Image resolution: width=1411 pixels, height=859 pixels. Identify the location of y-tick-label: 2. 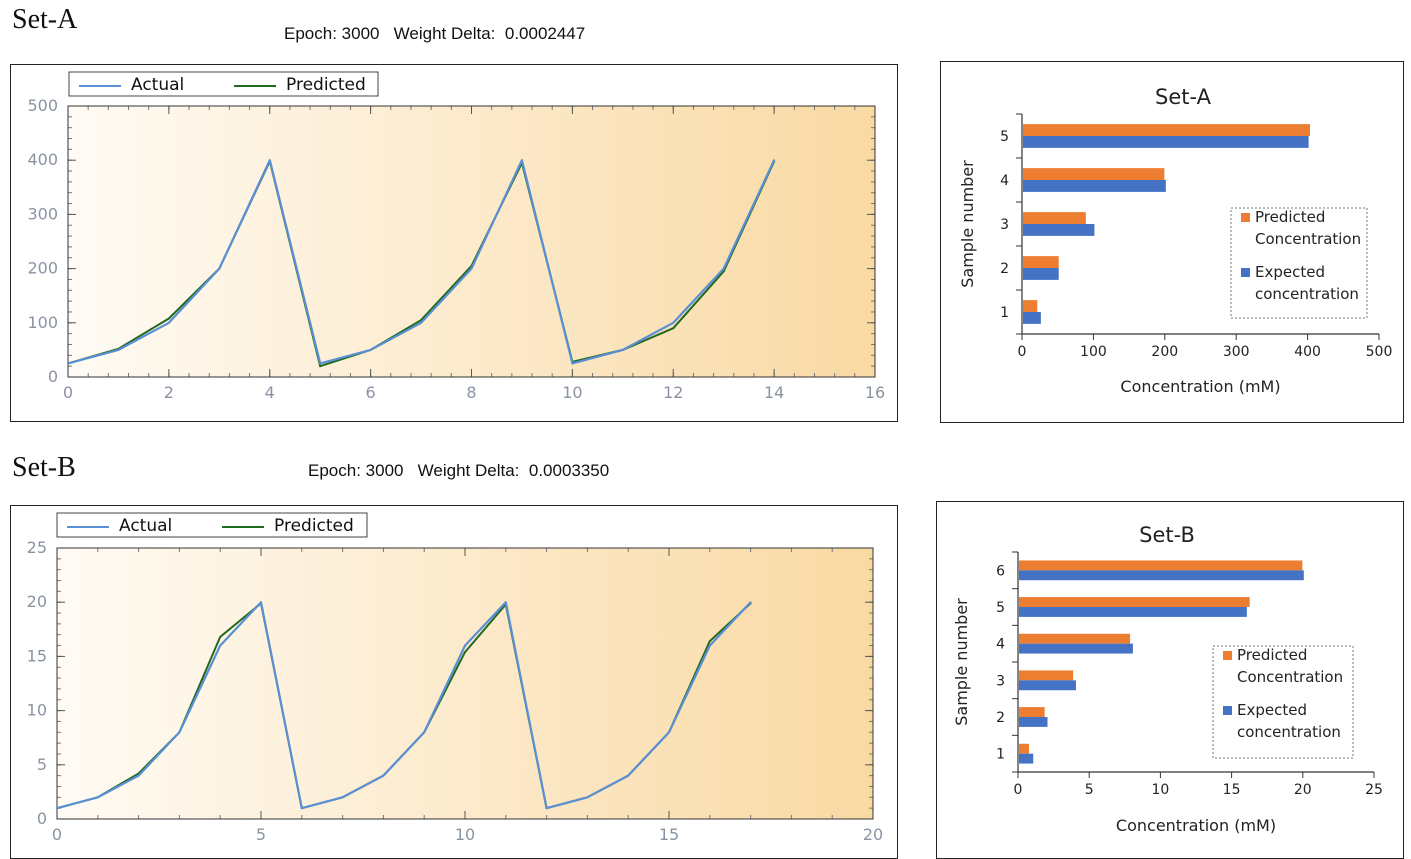
(1000, 718).